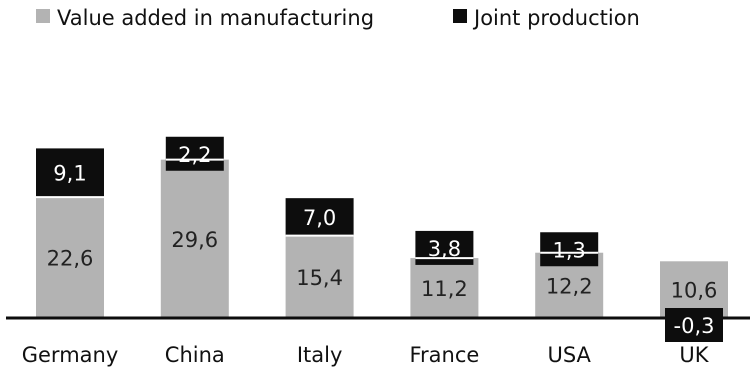 This screenshot has height=369, width=750. What do you see at coordinates (444, 355) in the screenshot?
I see `category-label-france: France` at bounding box center [444, 355].